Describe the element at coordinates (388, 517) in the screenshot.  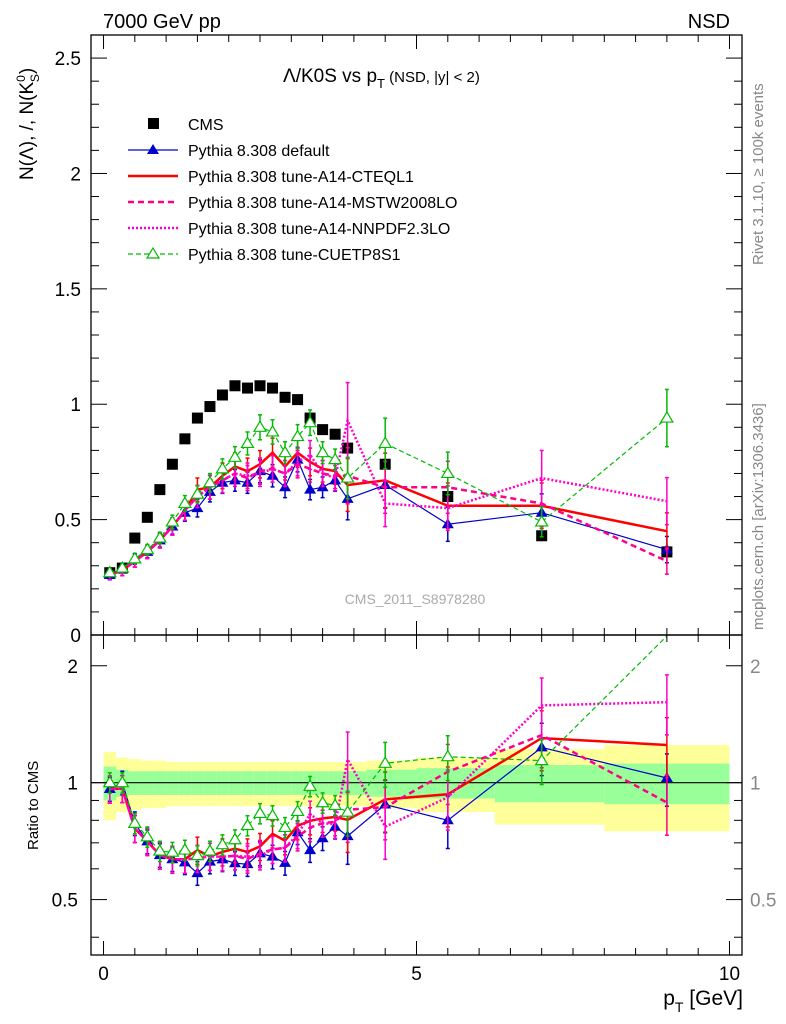
I see `default-main-line` at that location.